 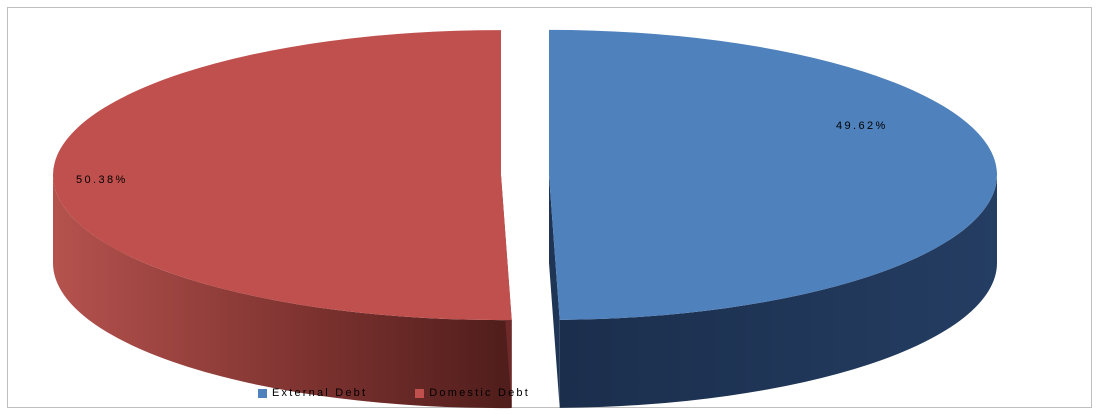 I want to click on legend-item-external-debt: External Debt, so click(x=312, y=393).